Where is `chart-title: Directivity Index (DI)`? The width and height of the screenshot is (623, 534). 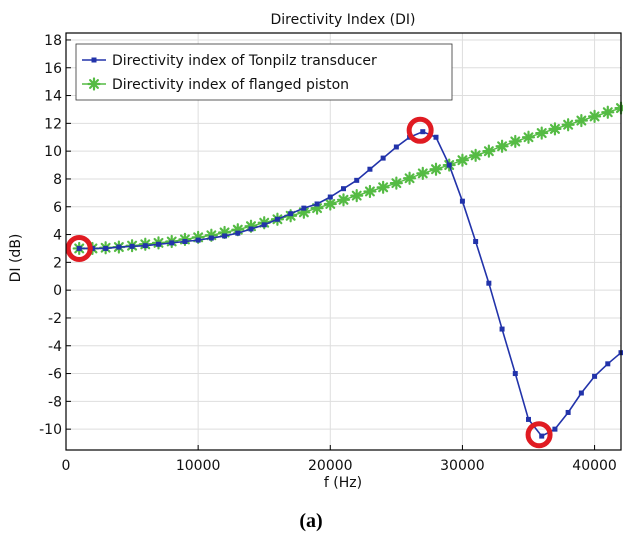
chart-title: Directivity Index (DI) is located at coordinates (342, 20).